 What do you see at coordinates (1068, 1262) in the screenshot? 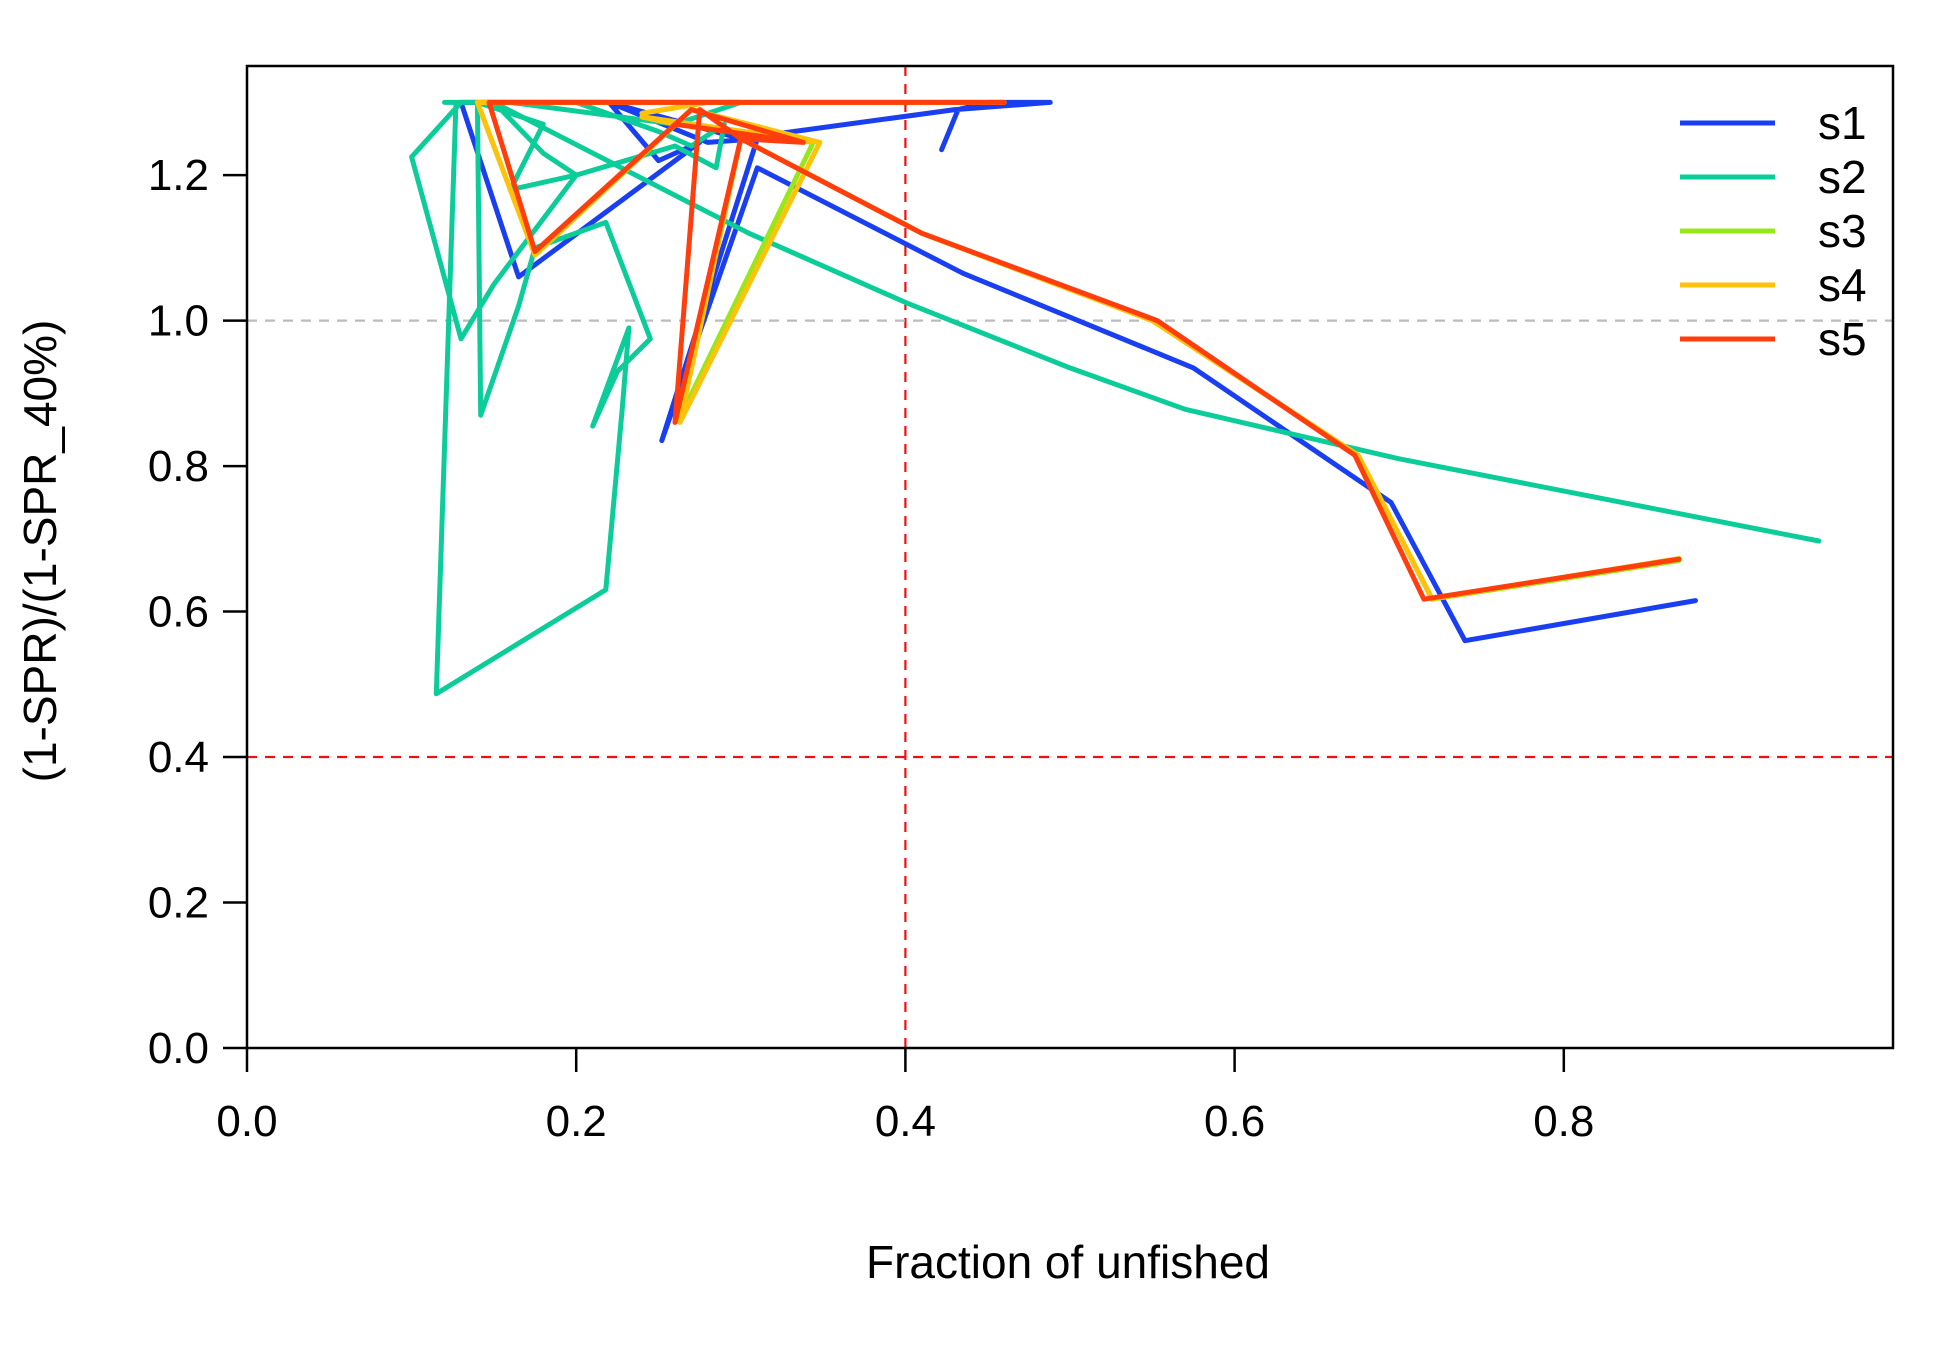
I see `x-axis-label: Fraction of unfished` at bounding box center [1068, 1262].